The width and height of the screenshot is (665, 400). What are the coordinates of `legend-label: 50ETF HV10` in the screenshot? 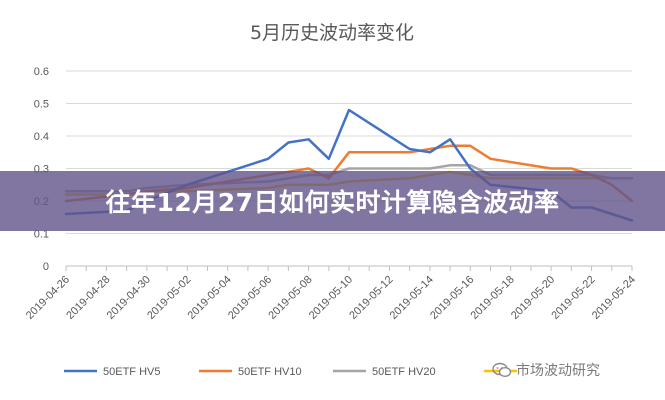 It's located at (270, 372).